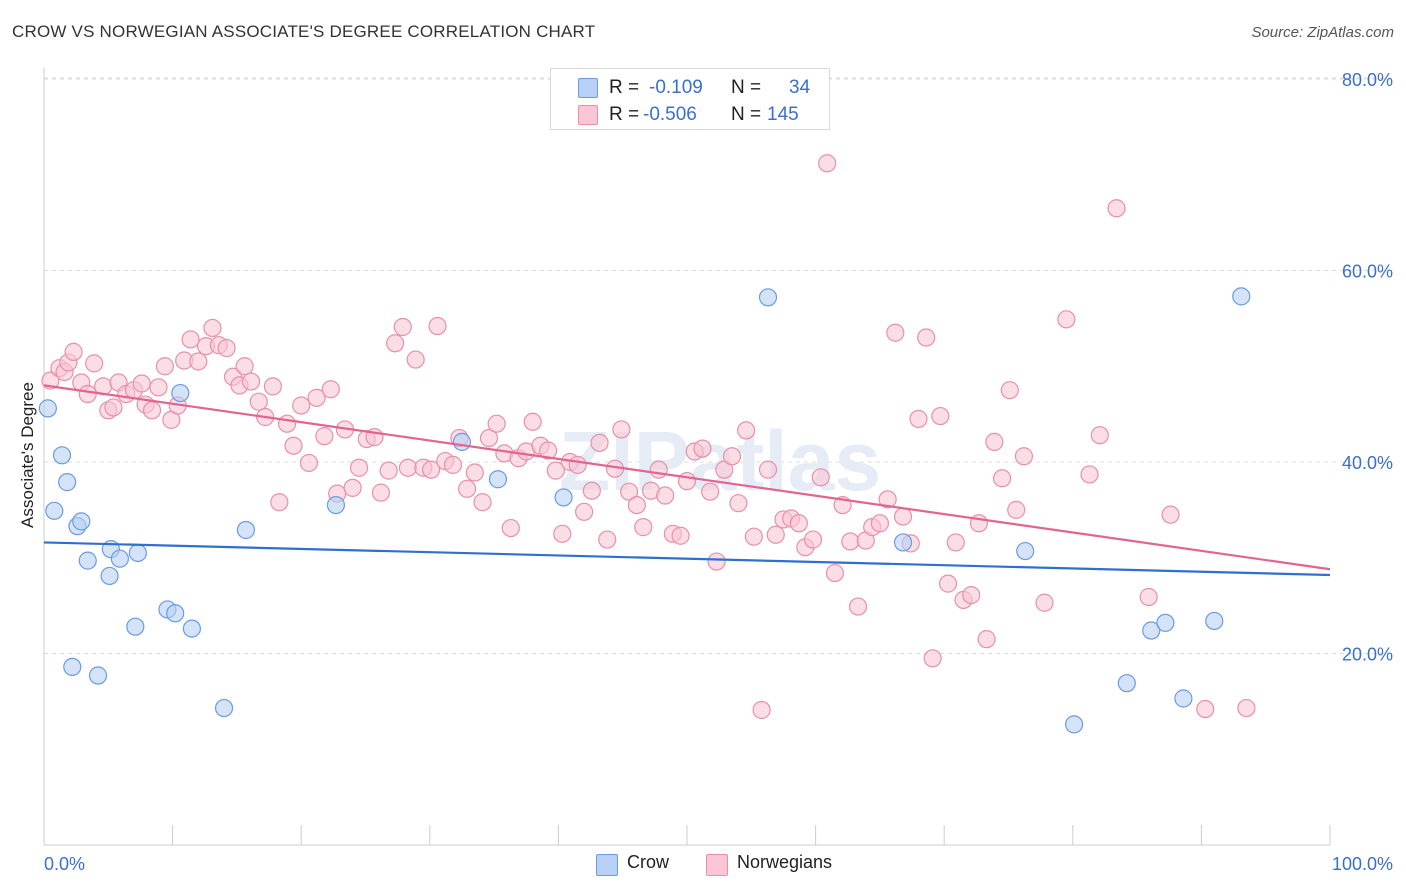 The height and width of the screenshot is (892, 1406). I want to click on stats-legend: R = -0.109 N = 34 R = -0.506 N = 145, so click(690, 99).